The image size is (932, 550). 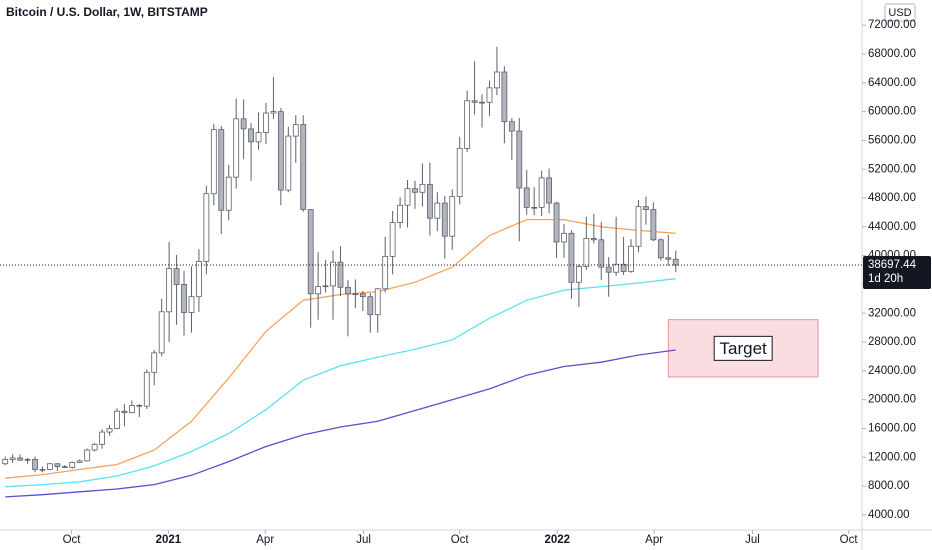 I want to click on y-tick-label: 8000.00, so click(x=889, y=486).